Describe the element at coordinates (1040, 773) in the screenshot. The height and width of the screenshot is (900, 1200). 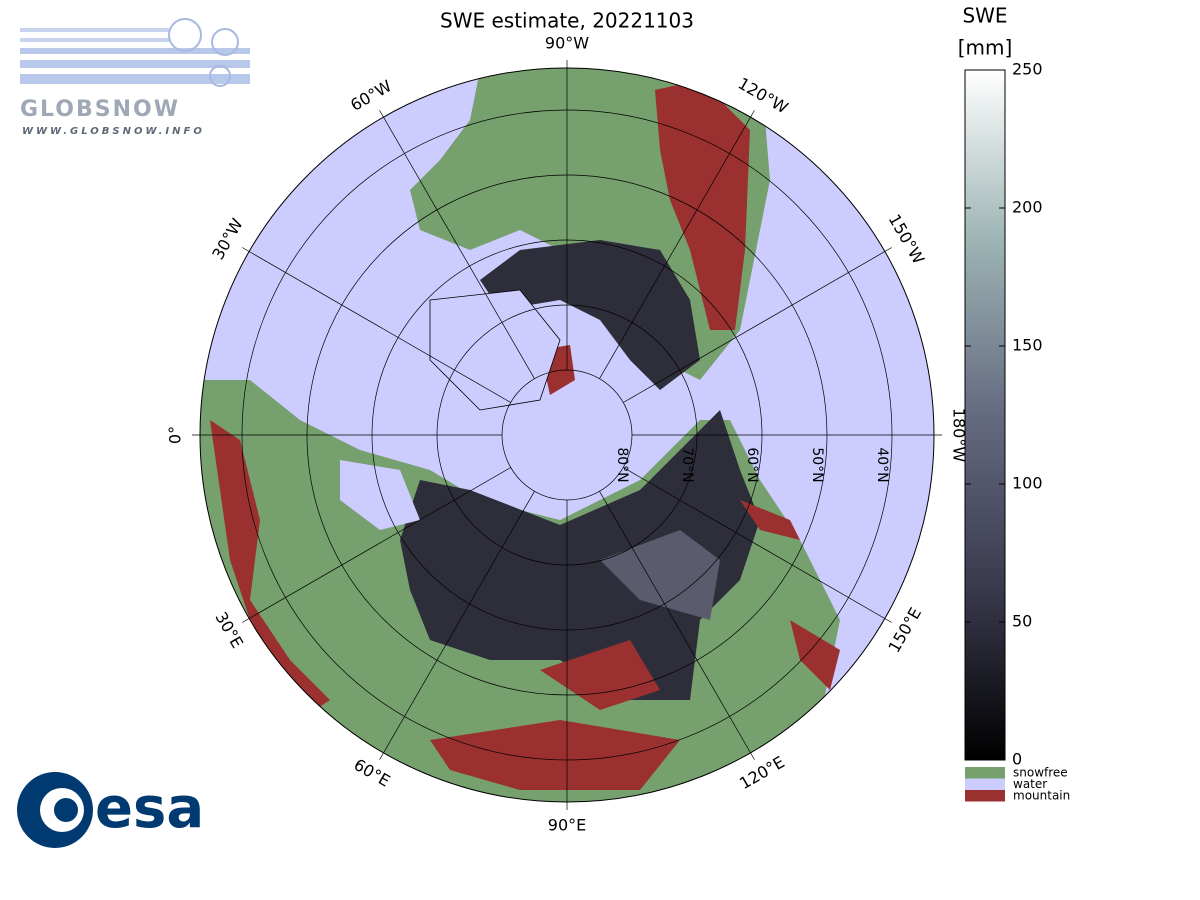
I see `legend-label: snowfree` at that location.